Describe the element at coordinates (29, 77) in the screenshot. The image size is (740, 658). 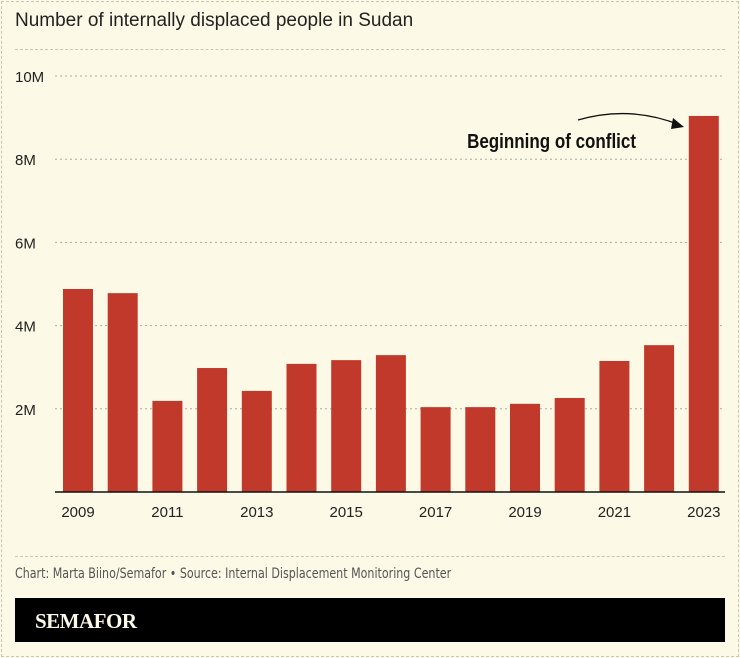
I see `y-tick-label: 10M` at that location.